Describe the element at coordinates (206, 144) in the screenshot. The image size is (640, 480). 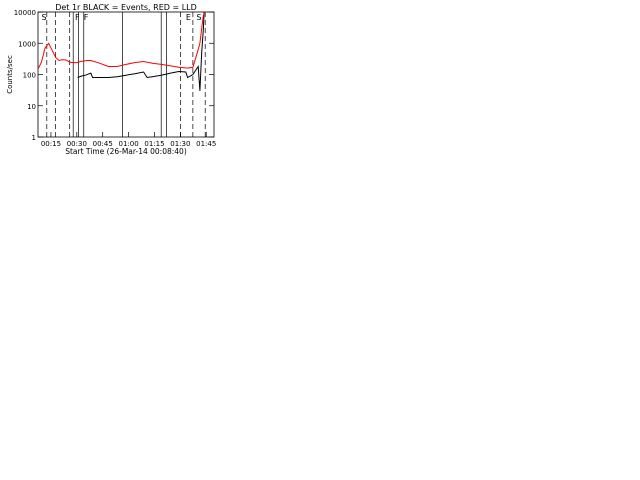
I see `x-tick-label: 01:45` at that location.